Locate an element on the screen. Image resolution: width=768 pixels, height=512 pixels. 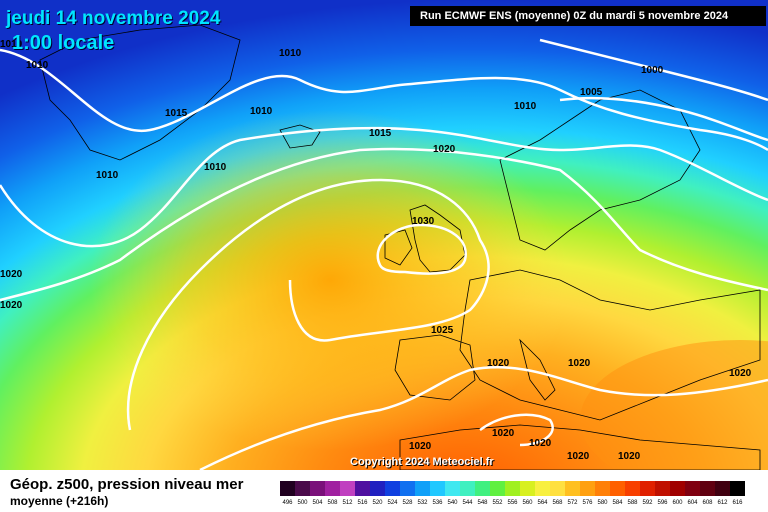
forecast-time: 1:00 locale is located at coordinates (63, 43).